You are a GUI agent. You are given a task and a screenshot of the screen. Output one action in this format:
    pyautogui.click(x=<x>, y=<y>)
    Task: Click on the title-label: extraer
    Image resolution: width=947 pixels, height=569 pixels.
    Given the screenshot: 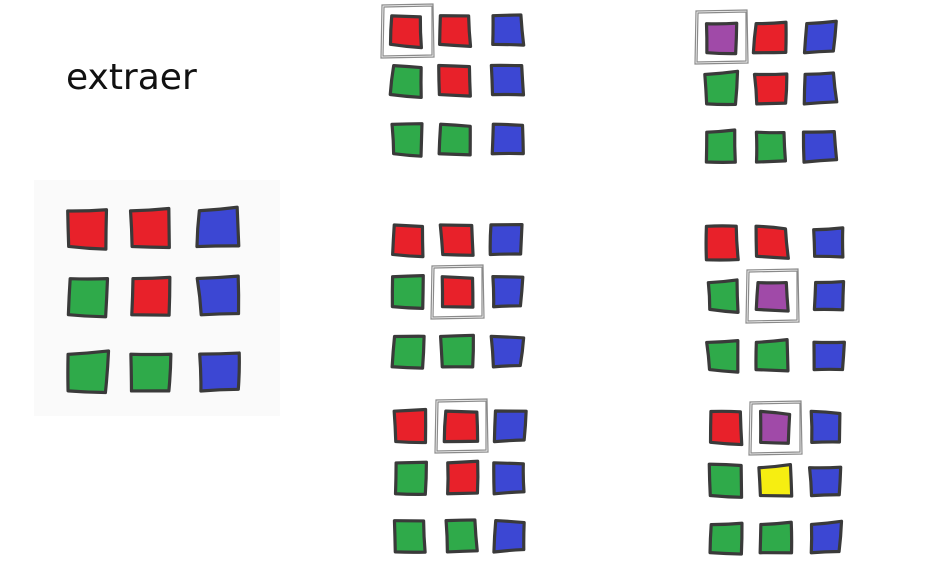 What is the action you would take?
    pyautogui.click(x=131, y=77)
    